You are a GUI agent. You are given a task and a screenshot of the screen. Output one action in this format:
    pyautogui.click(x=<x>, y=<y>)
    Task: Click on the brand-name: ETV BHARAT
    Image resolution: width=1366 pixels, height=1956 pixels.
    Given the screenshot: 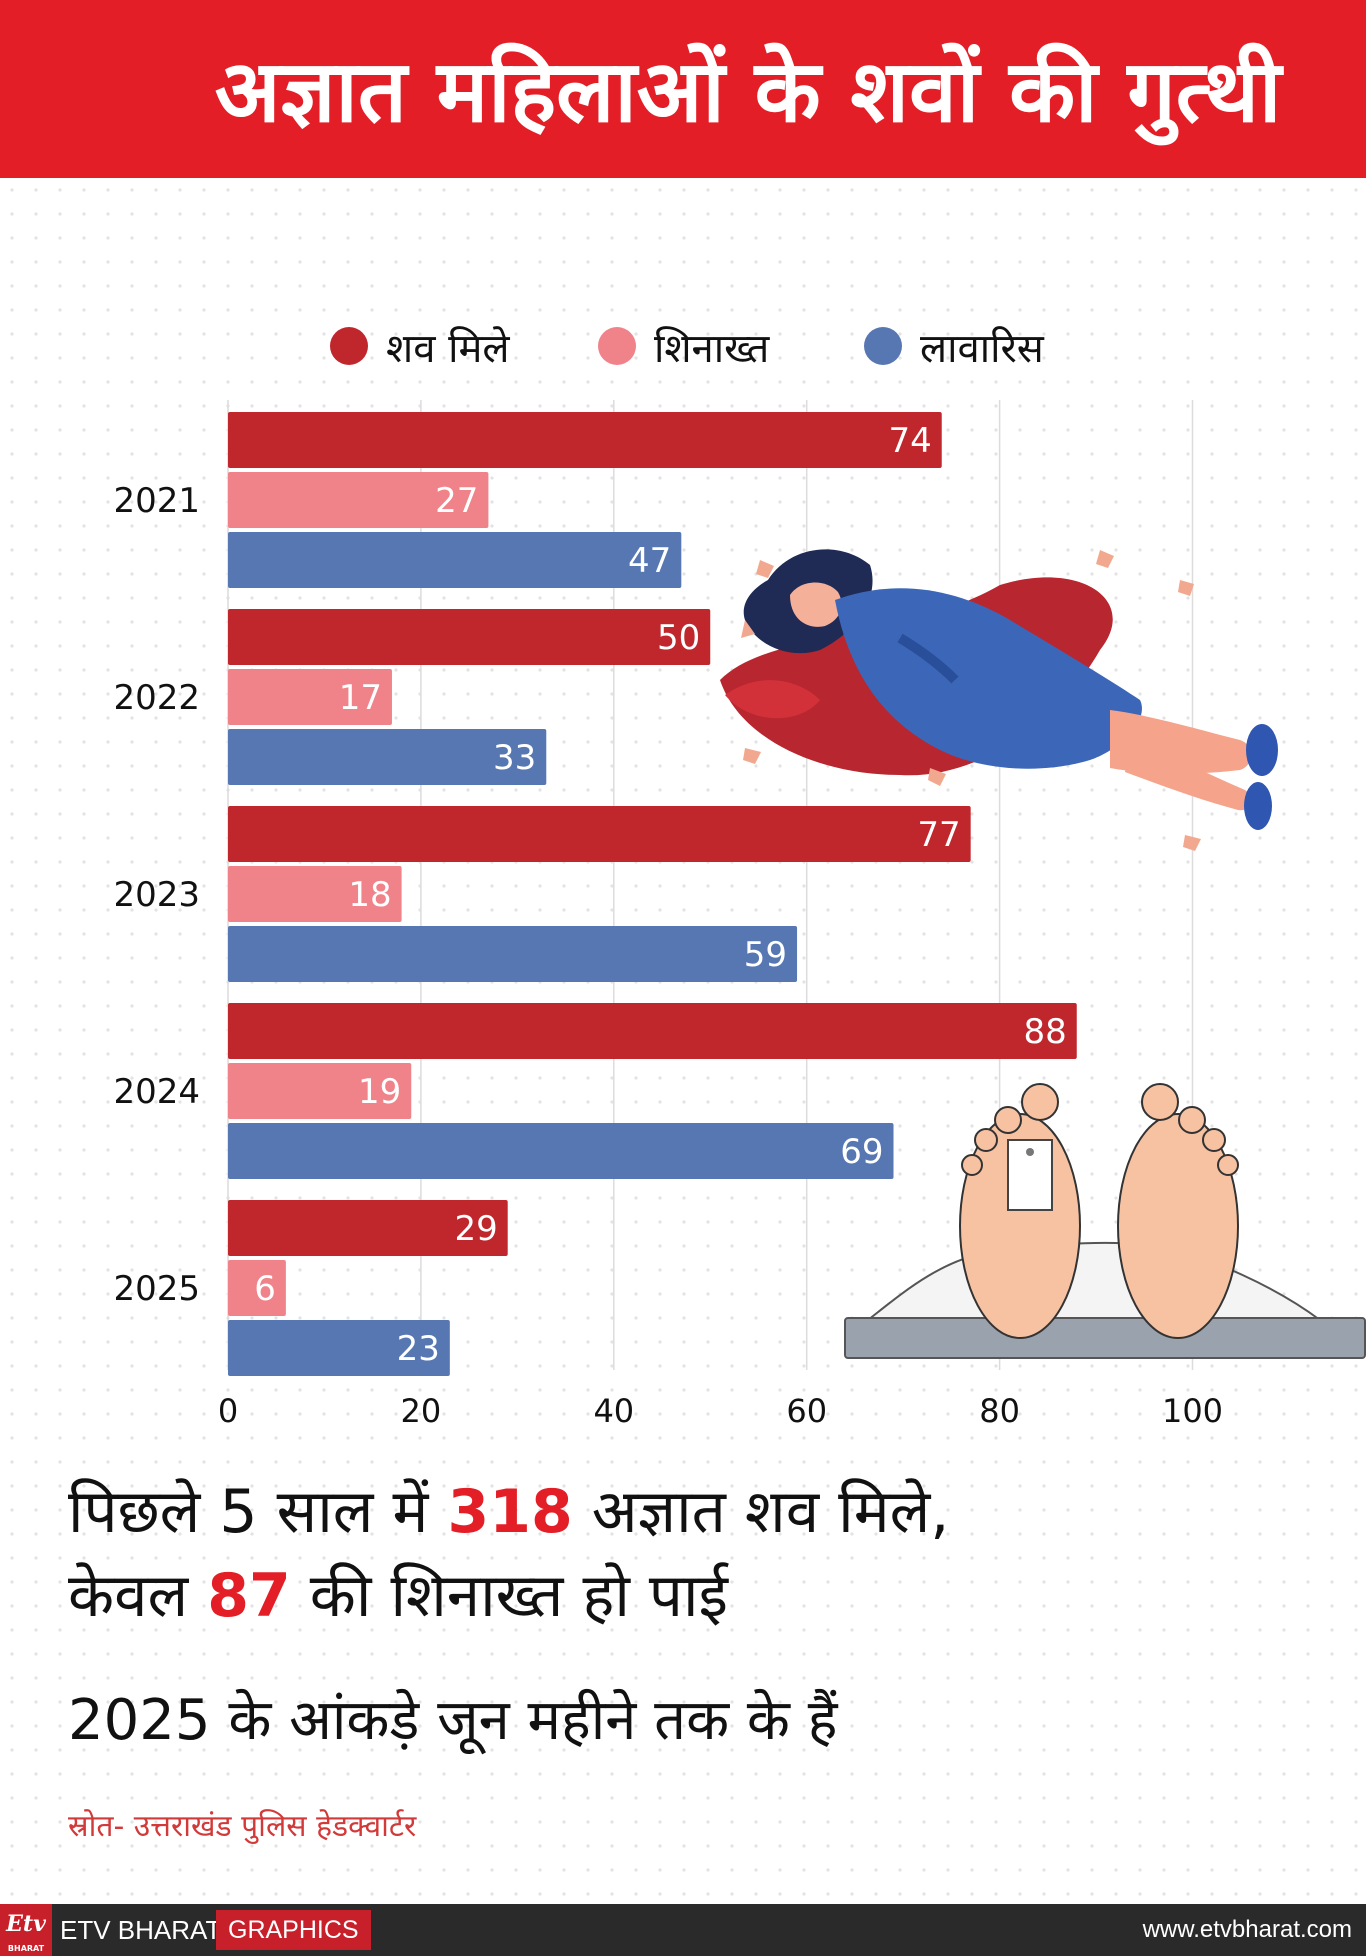 What is the action you would take?
    pyautogui.click(x=141, y=1930)
    